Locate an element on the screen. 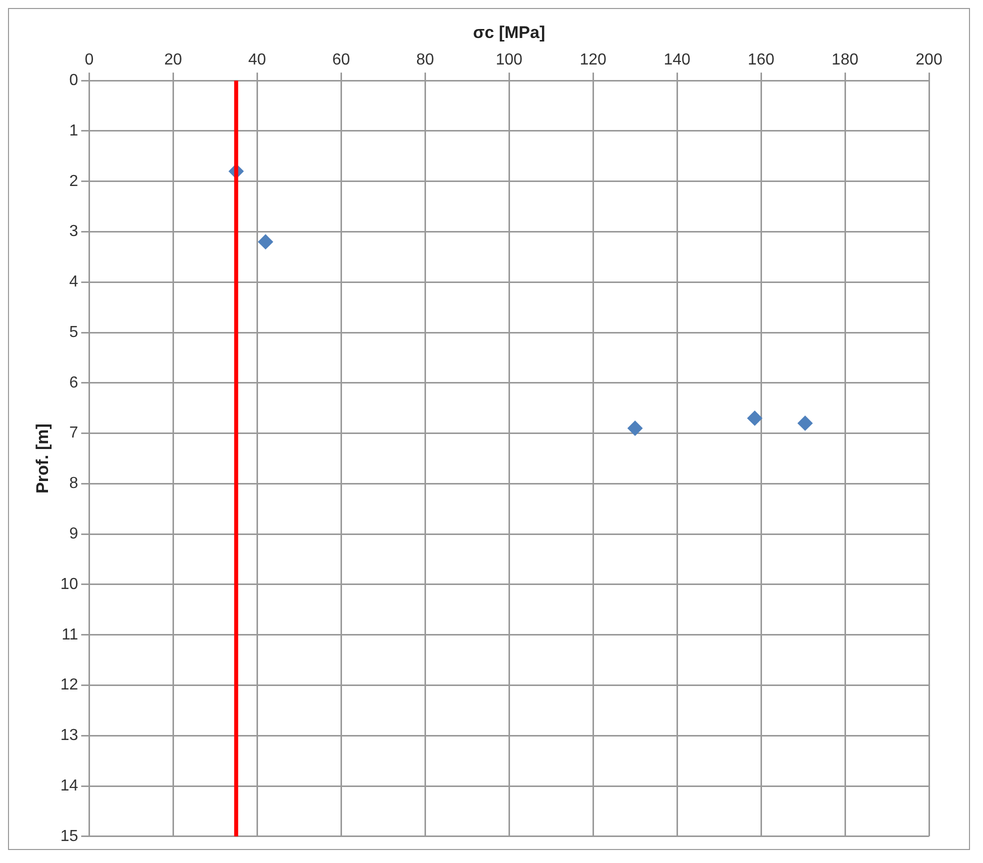 The width and height of the screenshot is (983, 863). y-tick-label: 7 is located at coordinates (73, 433).